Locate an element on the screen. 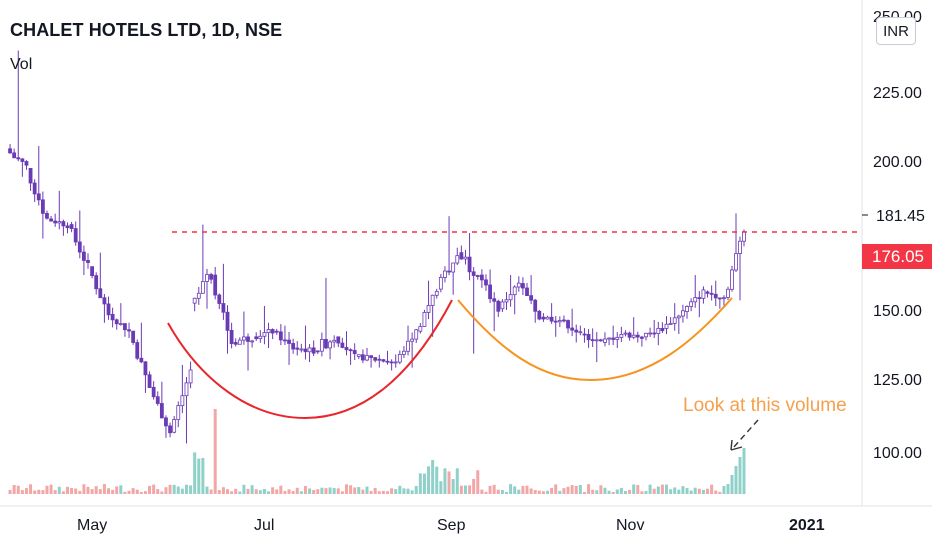 Image resolution: width=932 pixels, height=550 pixels. currency-button: INR is located at coordinates (896, 31).